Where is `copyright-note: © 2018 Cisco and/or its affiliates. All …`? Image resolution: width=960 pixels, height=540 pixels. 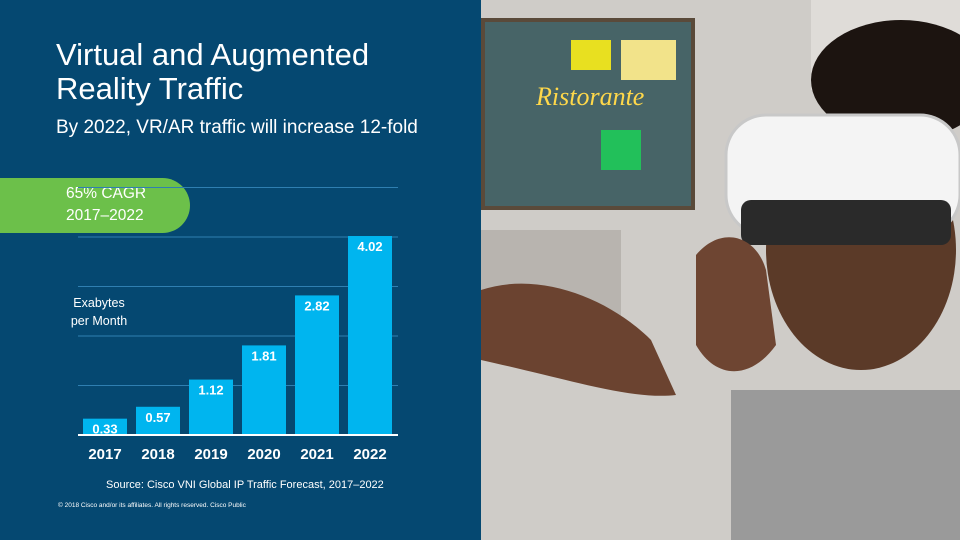
copyright-note: © 2018 Cisco and/or its affiliates. All … is located at coordinates (152, 505).